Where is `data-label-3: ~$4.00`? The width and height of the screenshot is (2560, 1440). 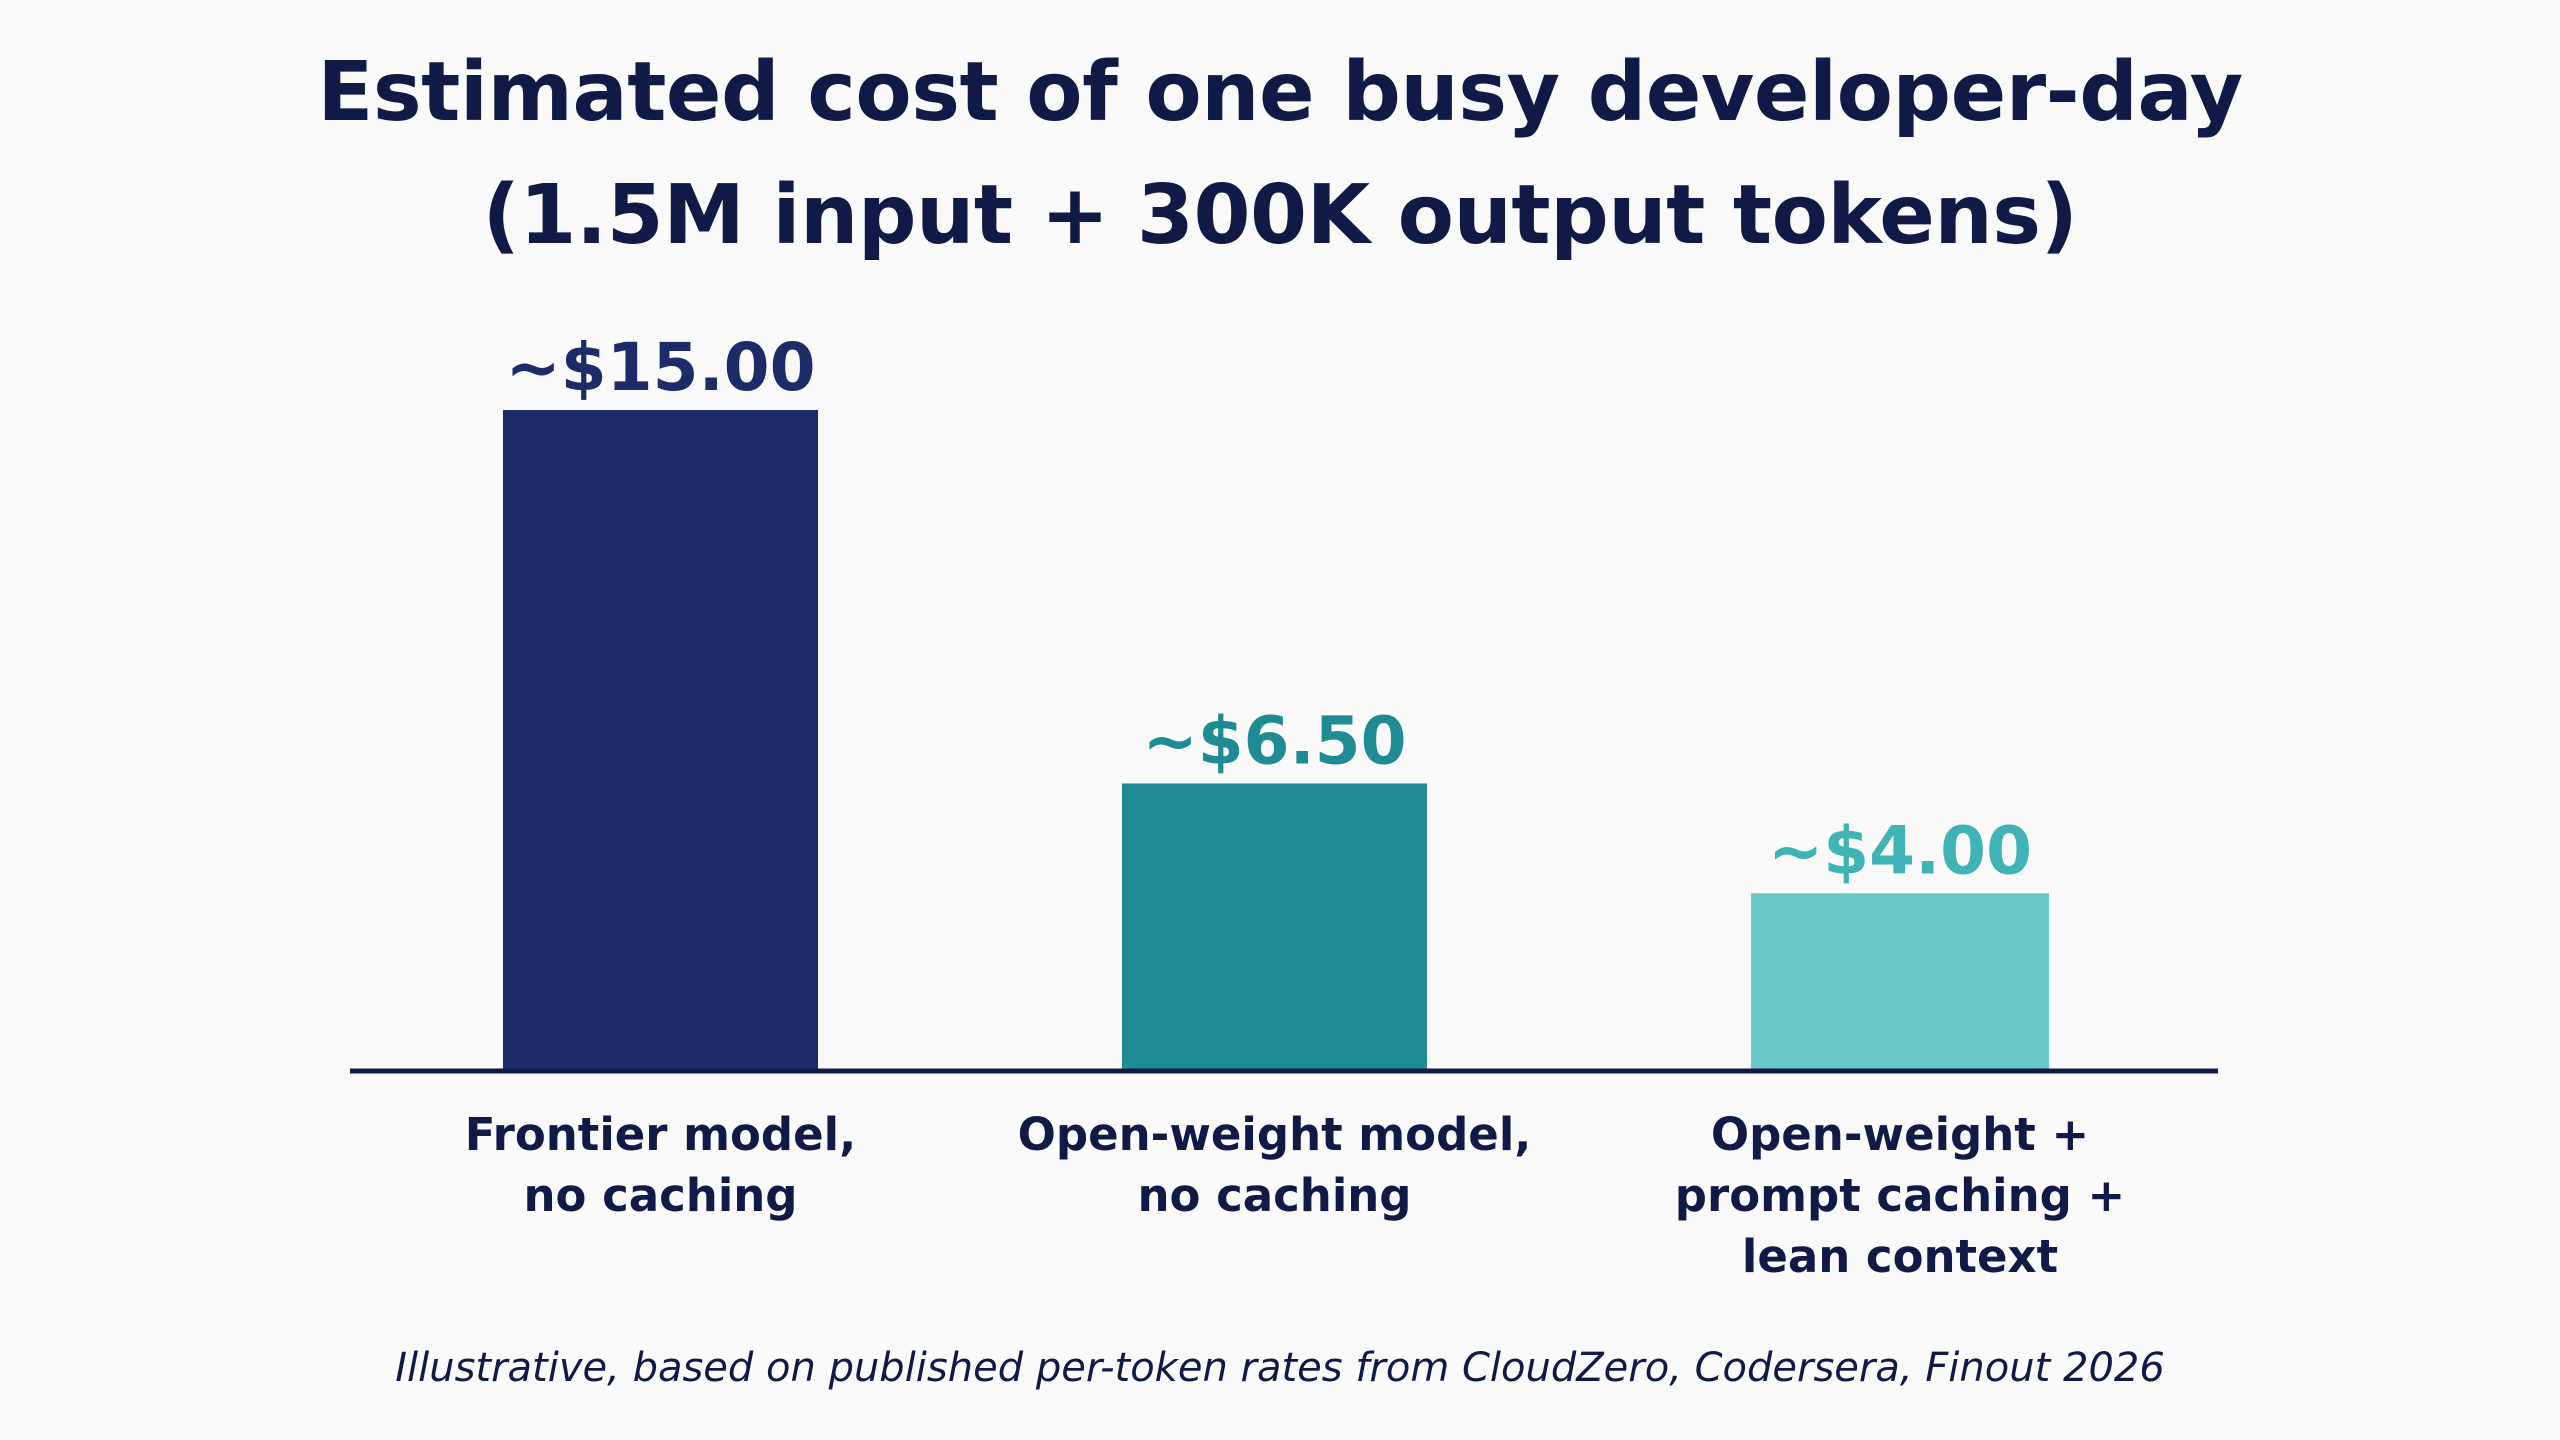 data-label-3: ~$4.00 is located at coordinates (1900, 850).